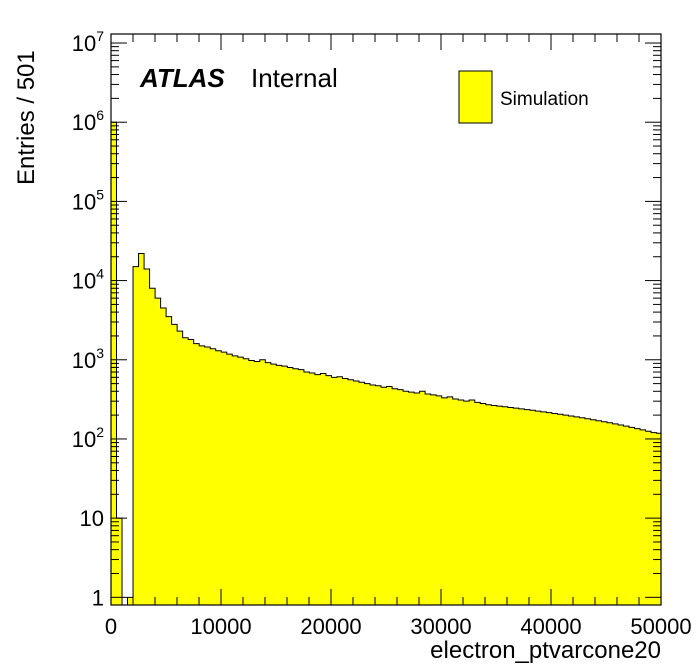 This screenshot has height=672, width=696. What do you see at coordinates (88, 319) in the screenshot?
I see `y-tick-labels: 1 10 10² 10³ 10⁴ 10⁵ 10⁶ 10⁷` at bounding box center [88, 319].